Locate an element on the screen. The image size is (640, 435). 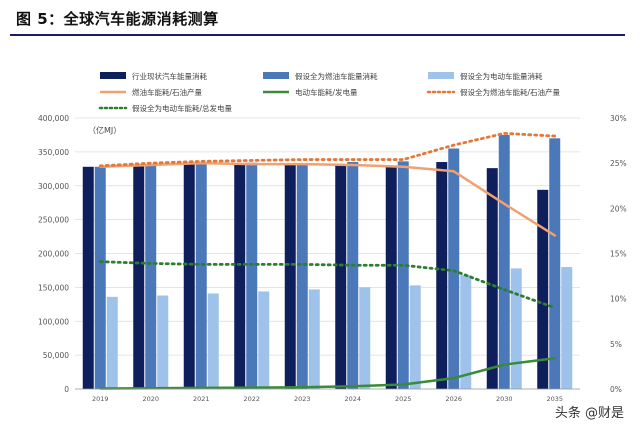
y2-tick-label: 20% is located at coordinates (618, 208).